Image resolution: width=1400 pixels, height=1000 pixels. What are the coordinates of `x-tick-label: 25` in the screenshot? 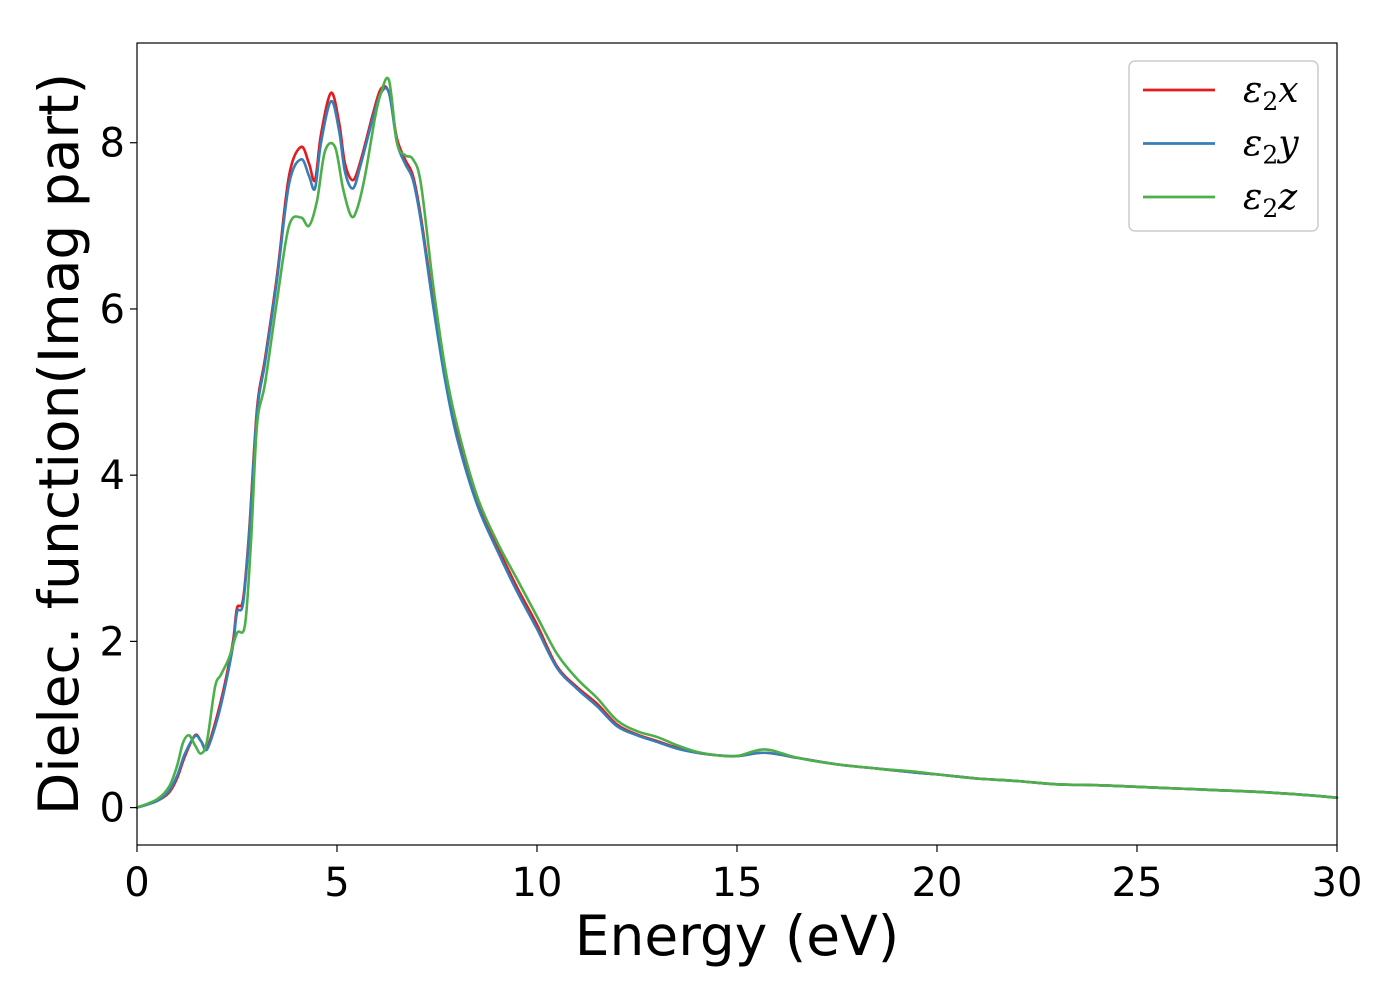 It's located at (1137, 883).